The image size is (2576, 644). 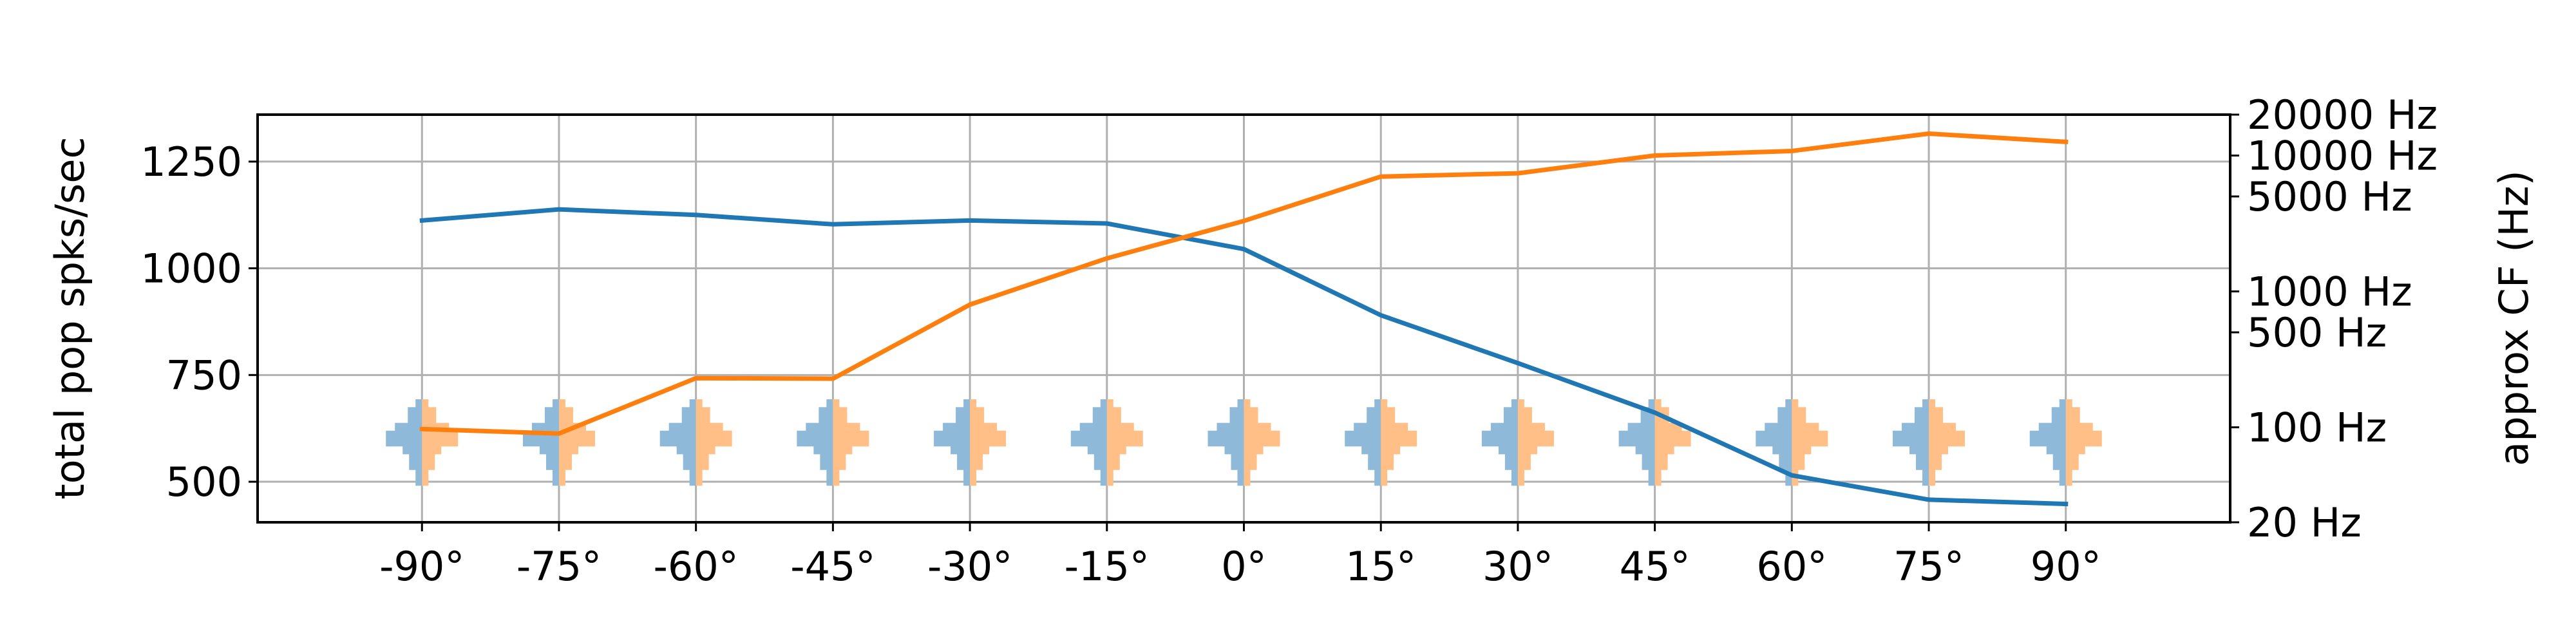 What do you see at coordinates (1517, 566) in the screenshot?
I see `x-tick-label: 30°` at bounding box center [1517, 566].